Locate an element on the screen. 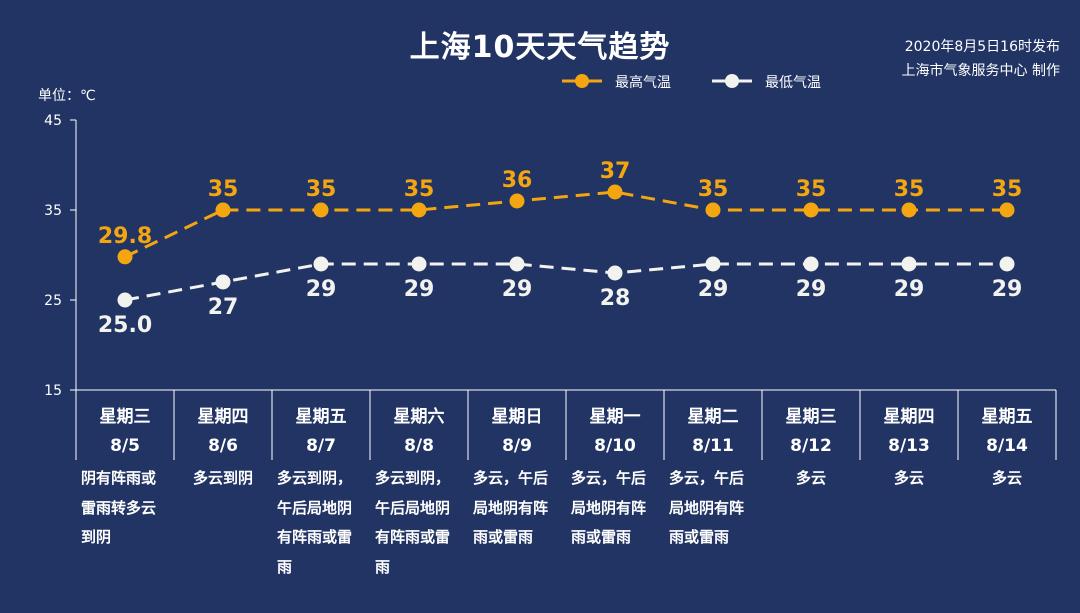 This screenshot has width=1080, height=613. min-temp-label: 28 is located at coordinates (615, 298).